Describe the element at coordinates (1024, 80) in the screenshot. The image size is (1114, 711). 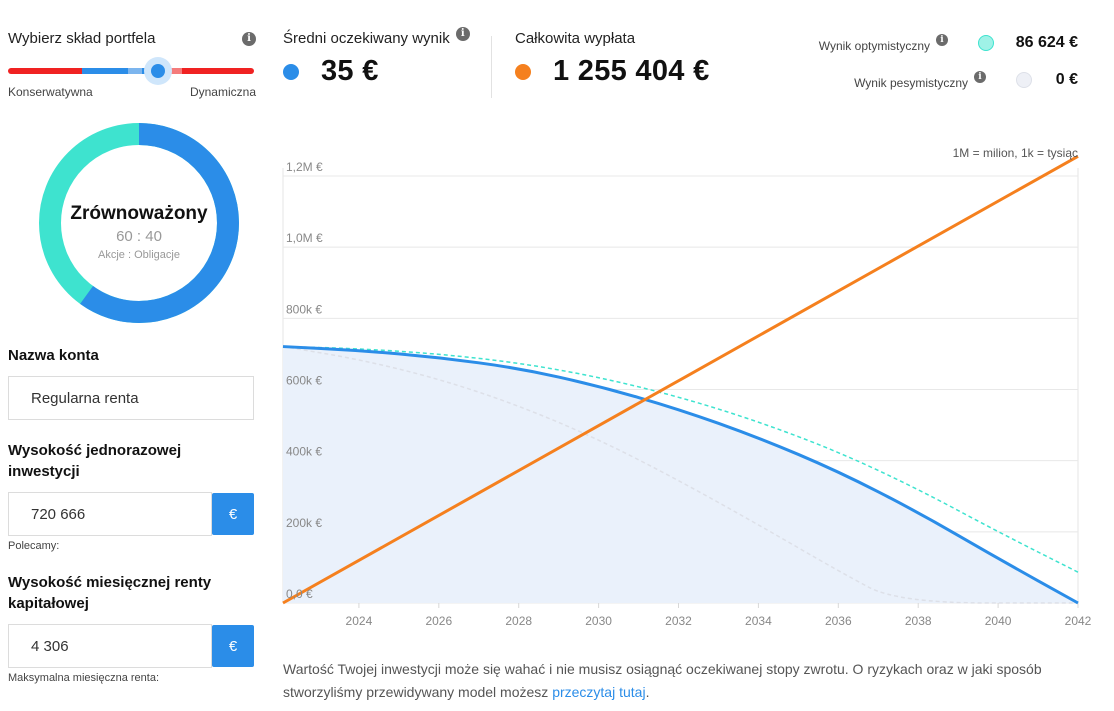
I see `pessimistic-dot` at that location.